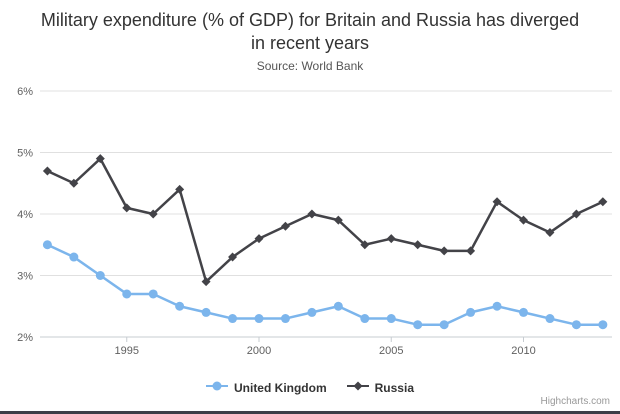 This screenshot has width=620, height=414. What do you see at coordinates (394, 388) in the screenshot?
I see `legend-label-russia: Russia` at bounding box center [394, 388].